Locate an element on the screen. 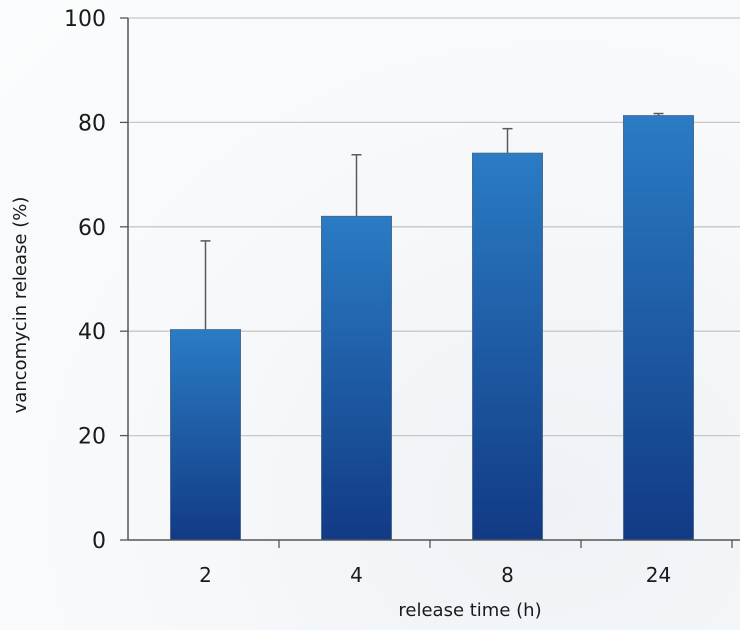 The image size is (740, 630). x-tick-label: 2 is located at coordinates (205, 575).